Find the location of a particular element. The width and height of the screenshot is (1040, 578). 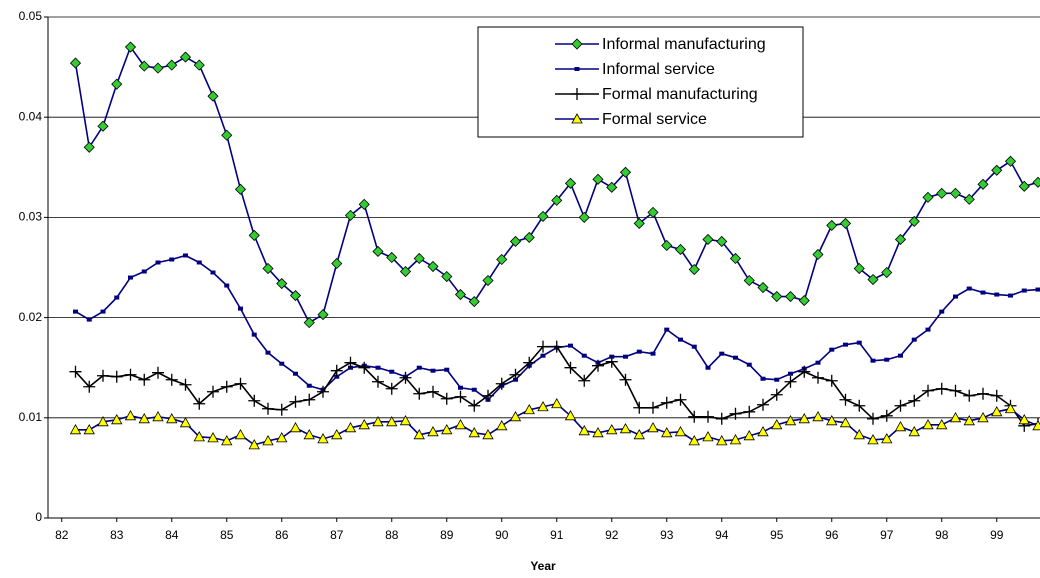

series-line is located at coordinates (556, 386).